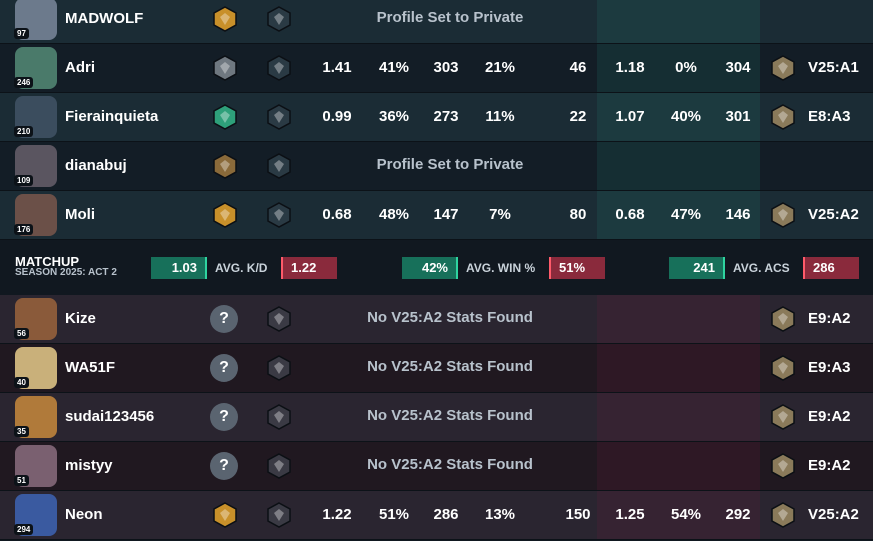 This screenshot has height=541, width=873. What do you see at coordinates (112, 116) in the screenshot?
I see `player-name: Fierainquieta` at bounding box center [112, 116].